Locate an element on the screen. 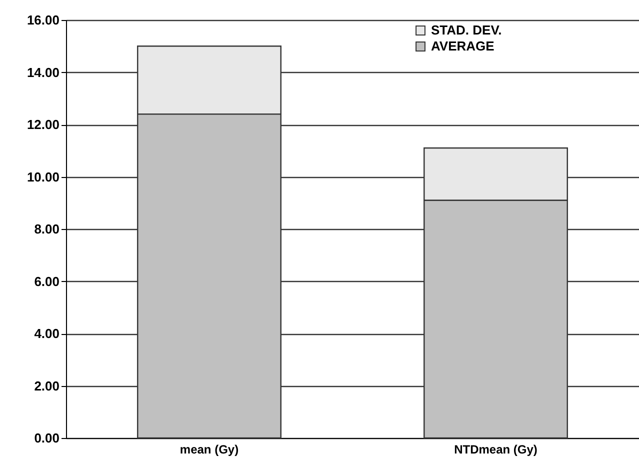  y-tick-label: 2.00 is located at coordinates (47, 386).